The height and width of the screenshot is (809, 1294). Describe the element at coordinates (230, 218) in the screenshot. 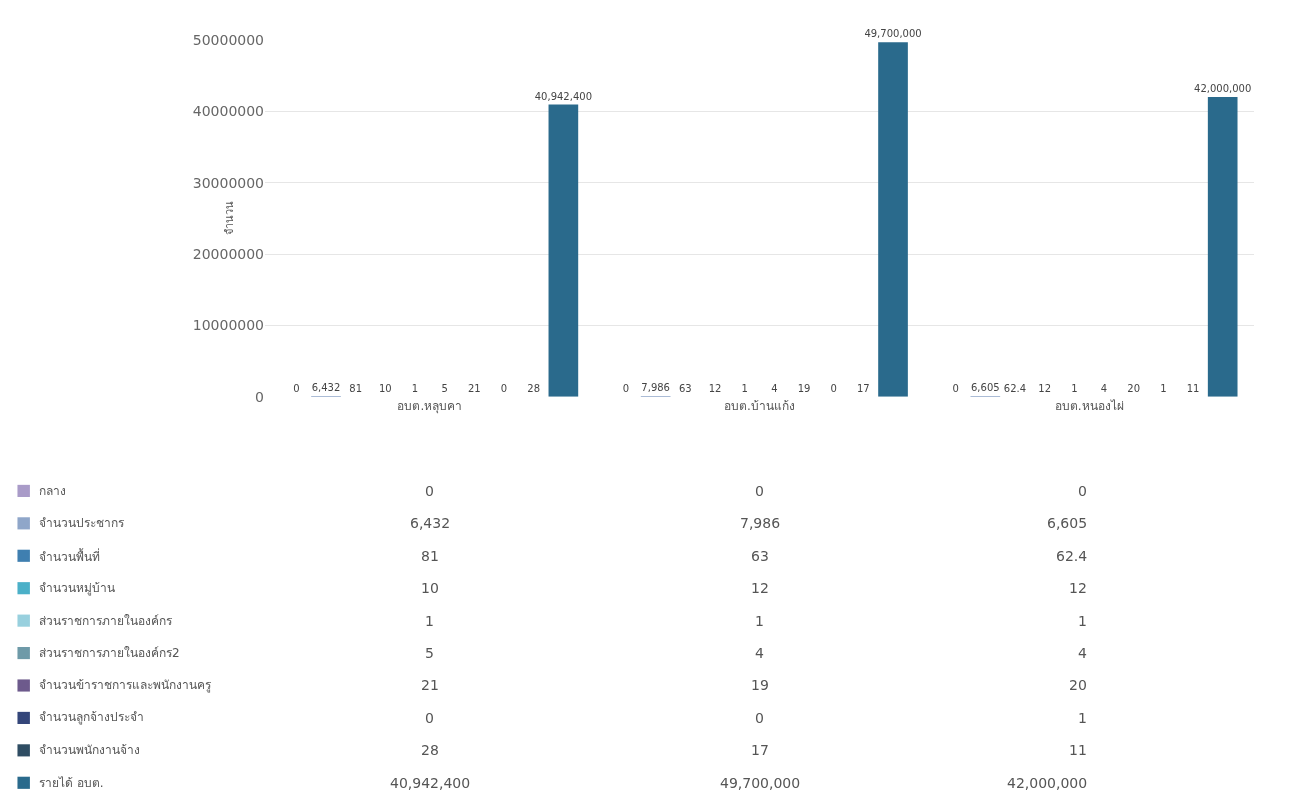

I see `y-axis-title: จำนวน` at that location.